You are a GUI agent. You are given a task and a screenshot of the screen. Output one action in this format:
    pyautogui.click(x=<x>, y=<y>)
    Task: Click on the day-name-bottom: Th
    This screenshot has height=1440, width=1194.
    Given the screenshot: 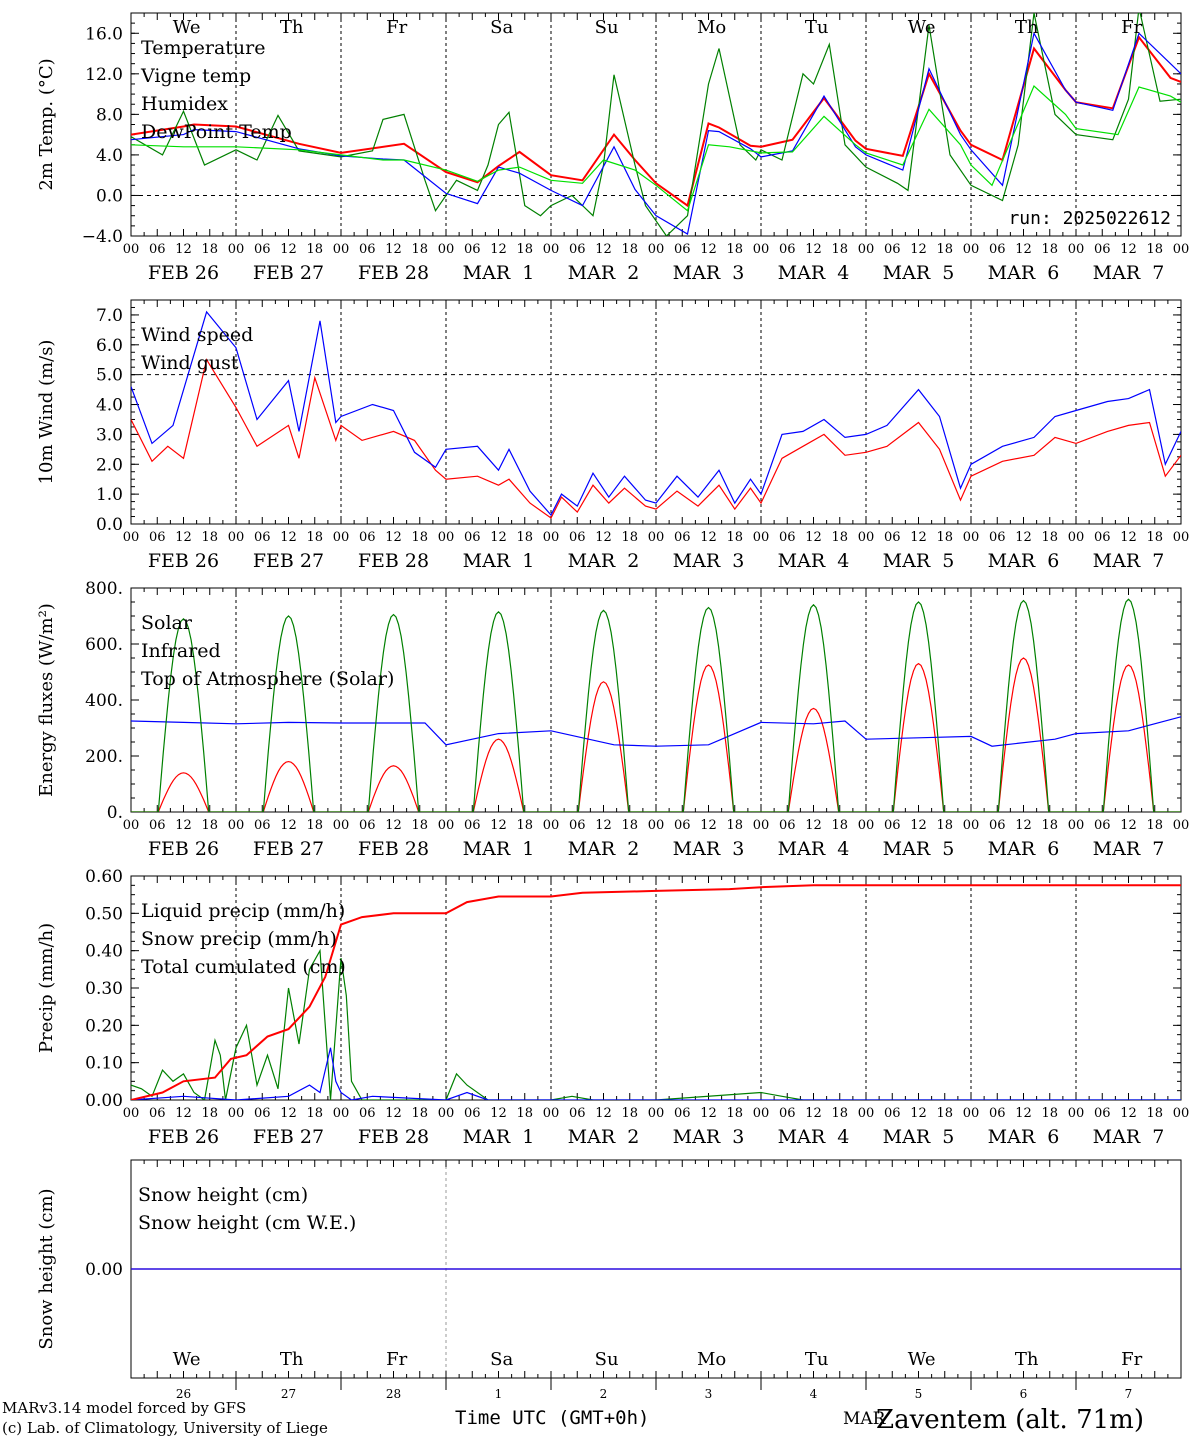 What is the action you would take?
    pyautogui.click(x=292, y=1359)
    